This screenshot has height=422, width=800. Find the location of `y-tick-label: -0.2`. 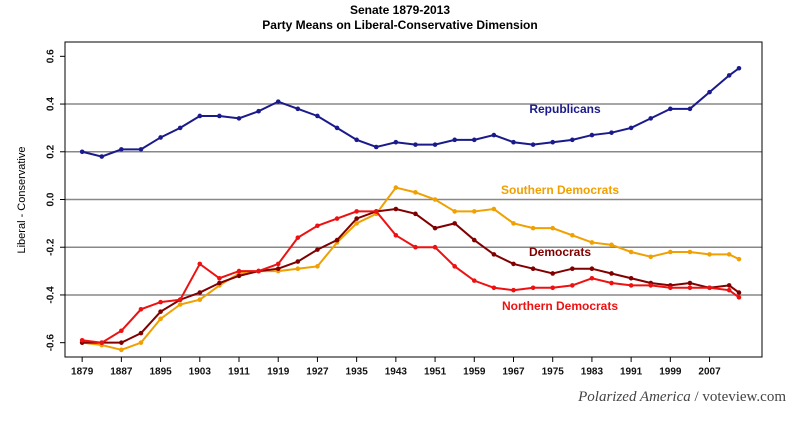

y-tick-label: -0.2 is located at coordinates (51, 247).